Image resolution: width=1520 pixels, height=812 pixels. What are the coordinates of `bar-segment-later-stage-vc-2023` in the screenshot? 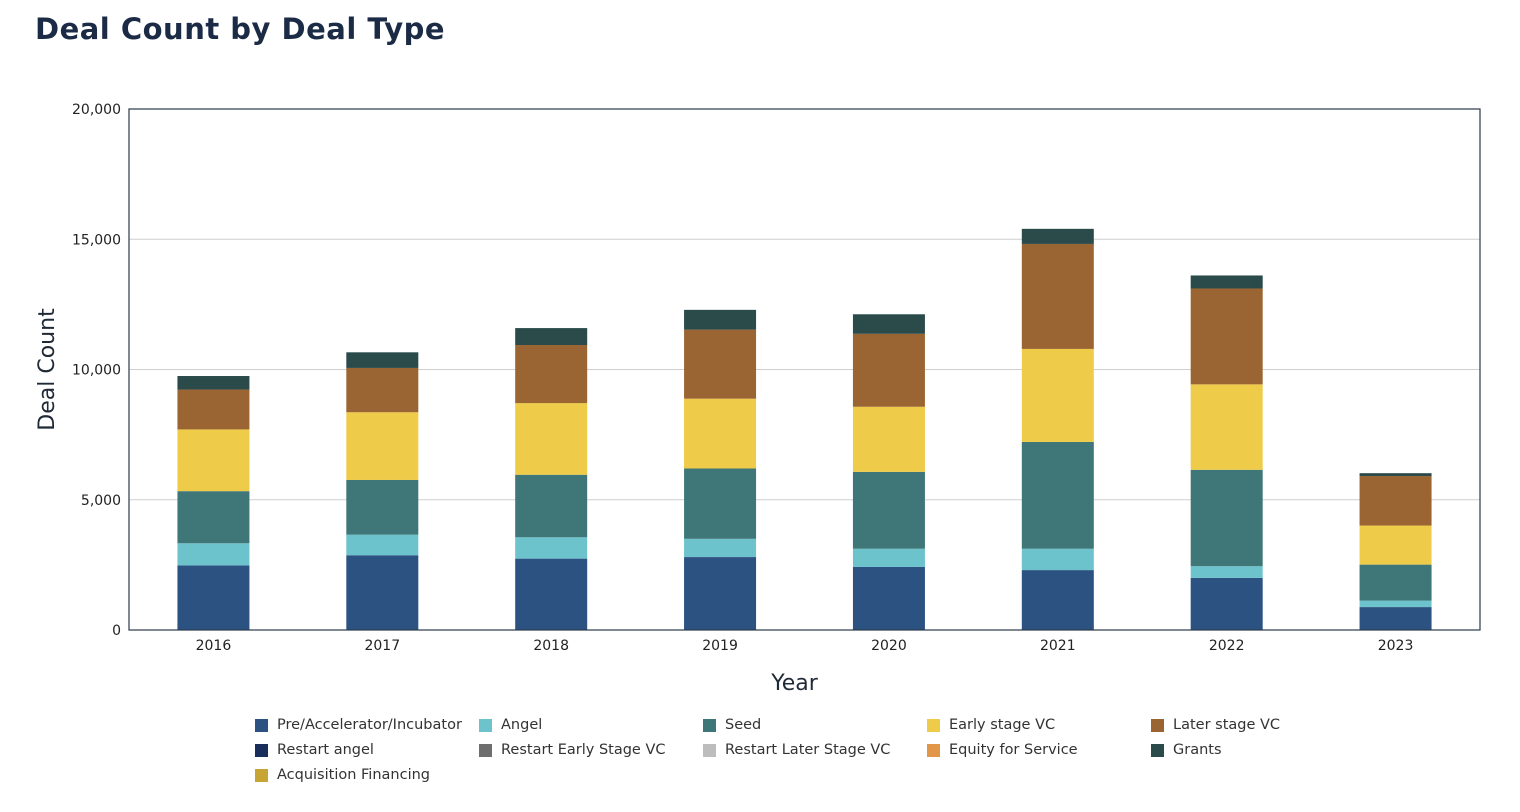 It's located at (1395, 501).